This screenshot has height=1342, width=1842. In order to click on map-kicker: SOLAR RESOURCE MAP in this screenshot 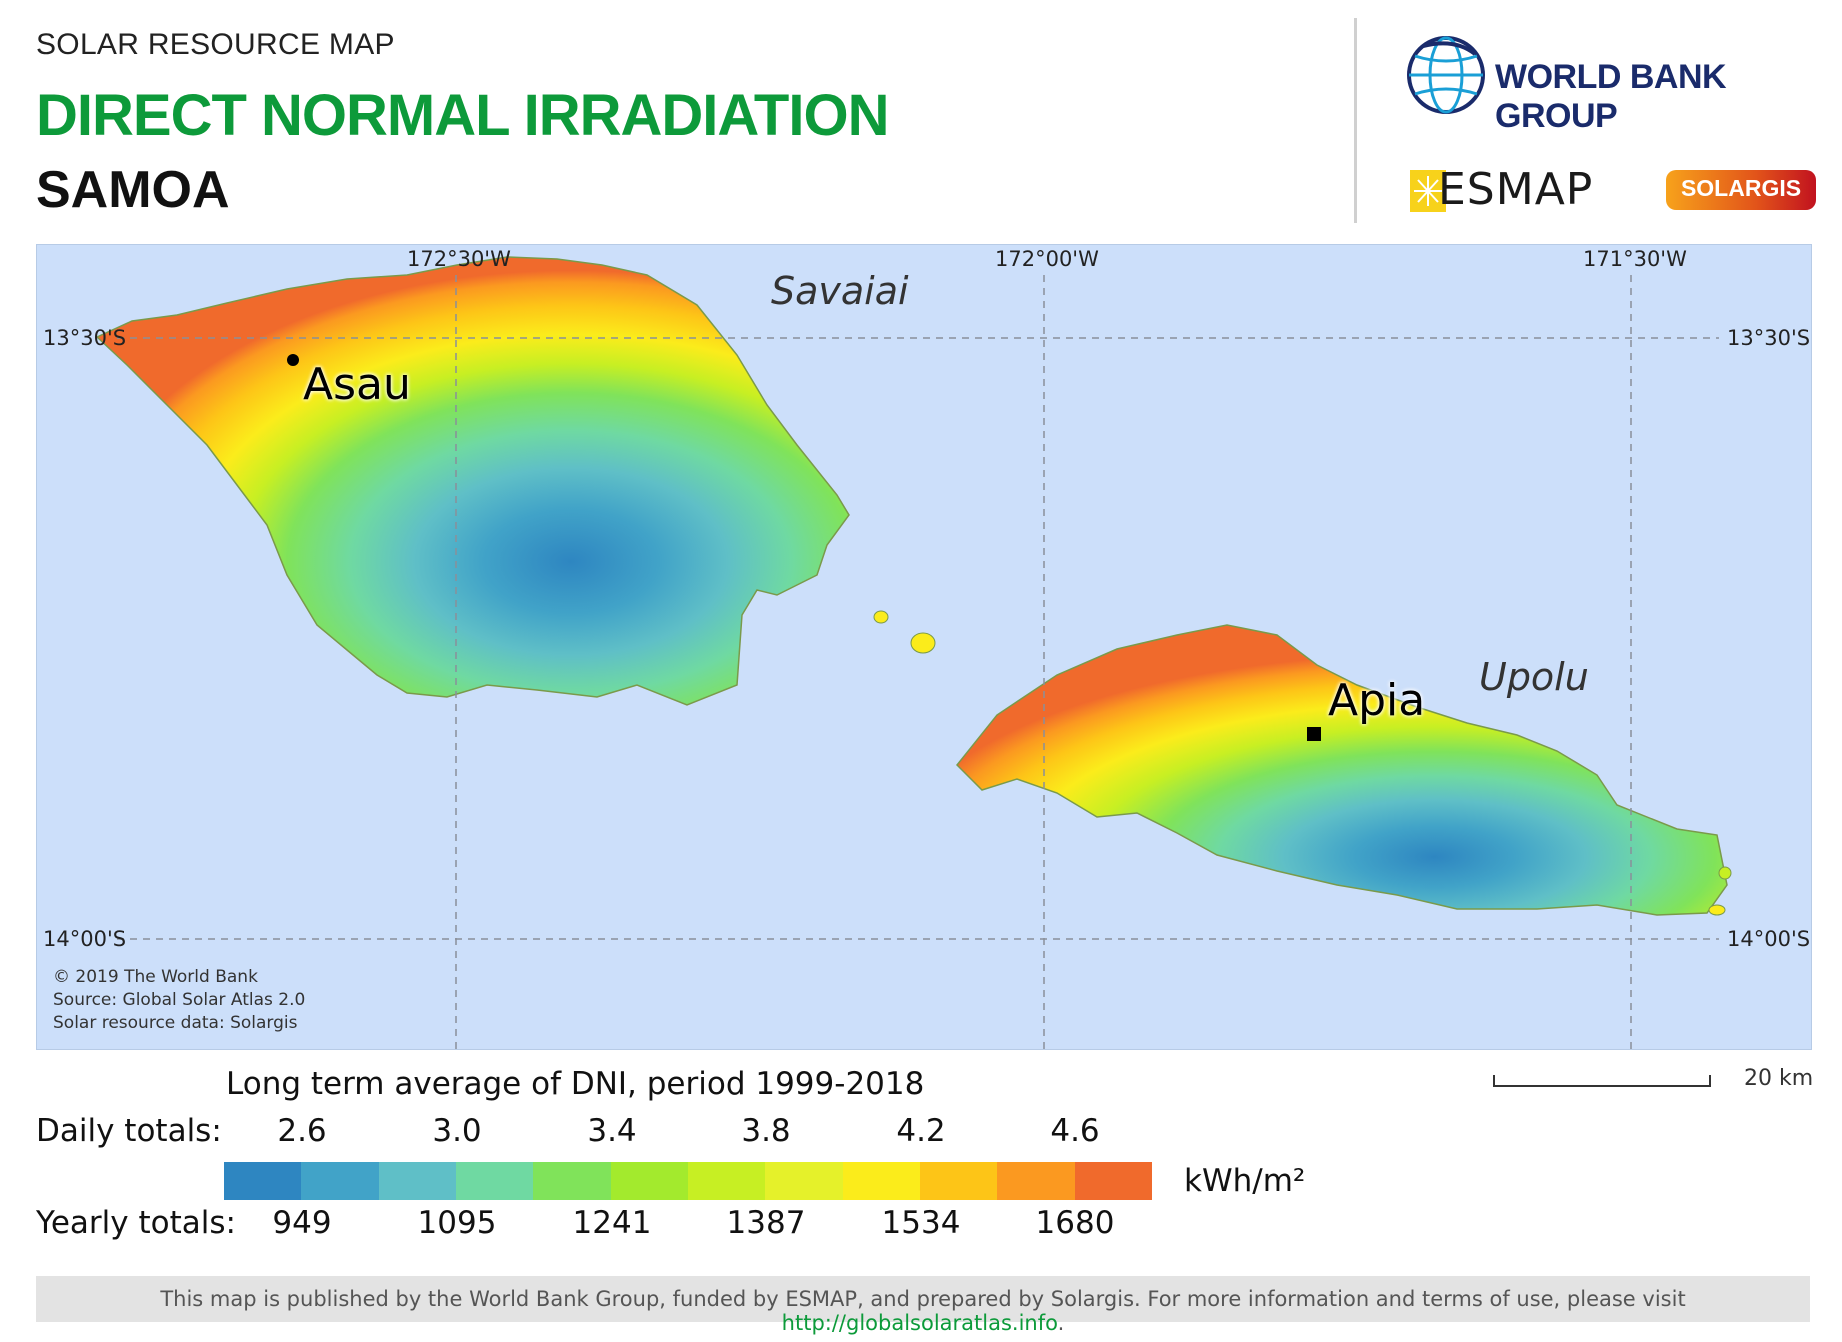, I will do `click(215, 44)`.